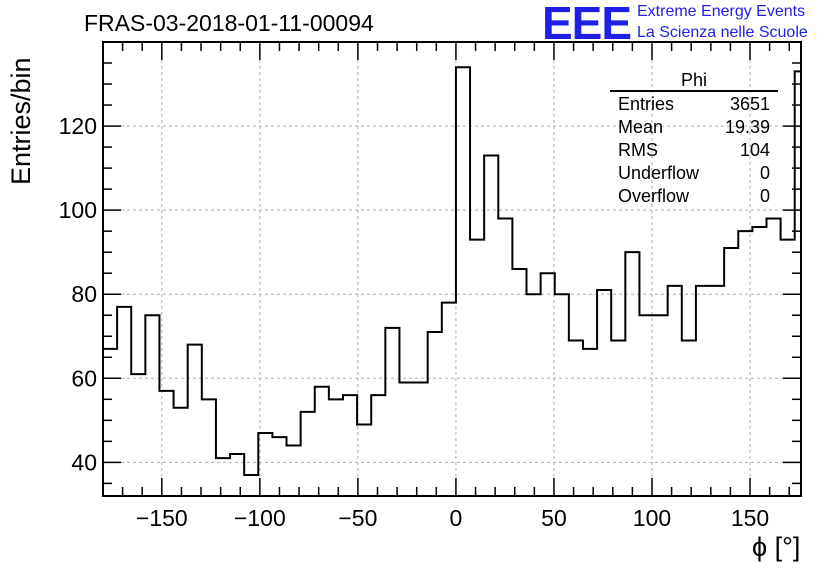 The image size is (836, 572). I want to click on stats-row-overflow: Overflow 0, so click(694, 196).